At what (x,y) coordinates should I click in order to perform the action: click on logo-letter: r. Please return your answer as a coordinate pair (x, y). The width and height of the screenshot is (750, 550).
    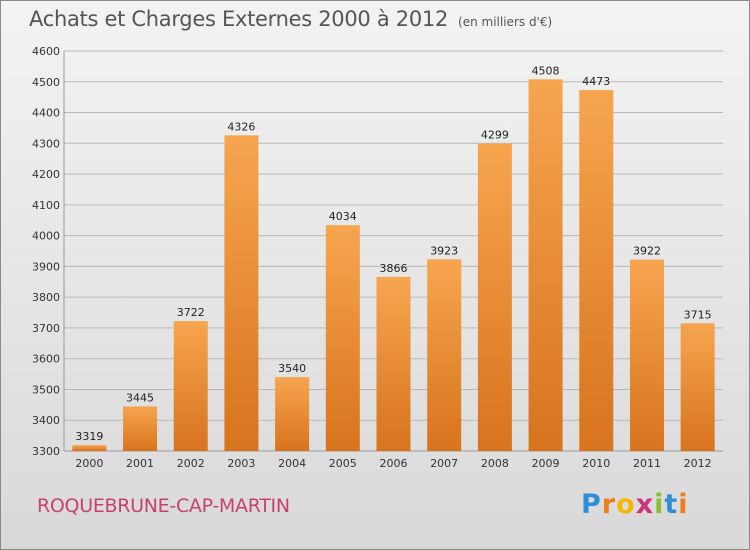
    Looking at the image, I should click on (609, 504).